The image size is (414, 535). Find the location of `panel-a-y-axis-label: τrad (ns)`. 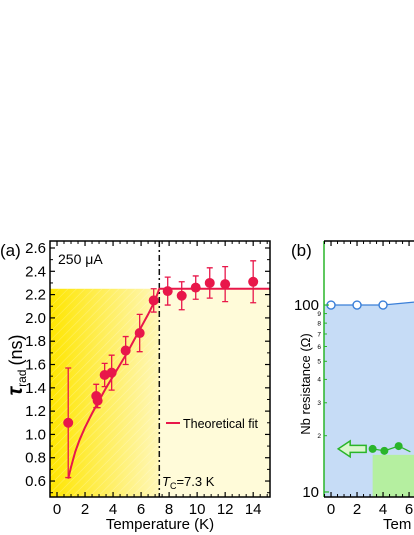

panel-a-y-axis-label: τrad (ns) is located at coordinates (16, 365).